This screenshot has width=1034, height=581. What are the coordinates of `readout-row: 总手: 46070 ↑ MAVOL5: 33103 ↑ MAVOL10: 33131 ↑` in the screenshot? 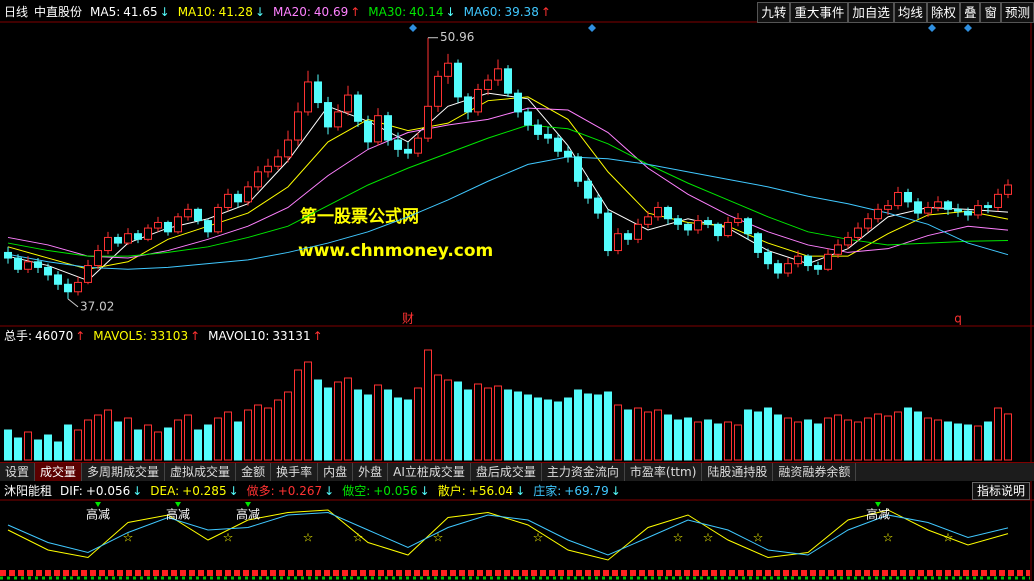 It's located at (163, 336).